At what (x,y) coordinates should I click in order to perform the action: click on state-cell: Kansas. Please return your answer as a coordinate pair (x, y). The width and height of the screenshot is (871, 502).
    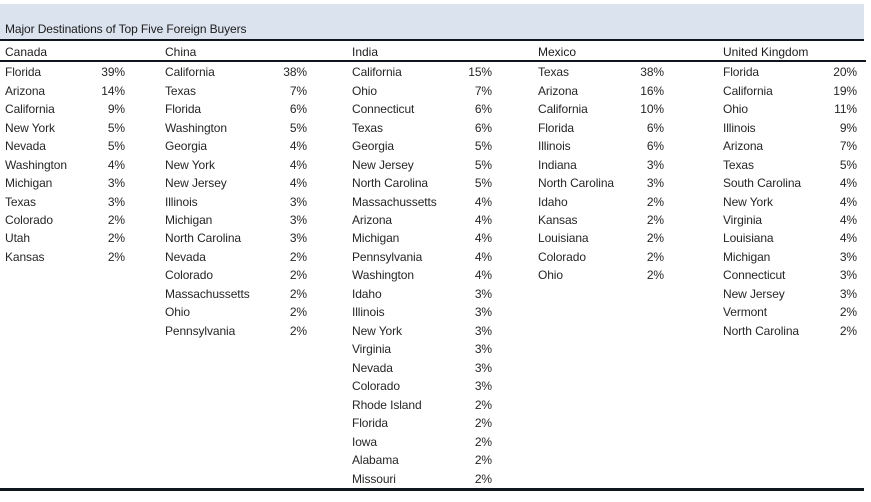
    Looking at the image, I should click on (25, 256).